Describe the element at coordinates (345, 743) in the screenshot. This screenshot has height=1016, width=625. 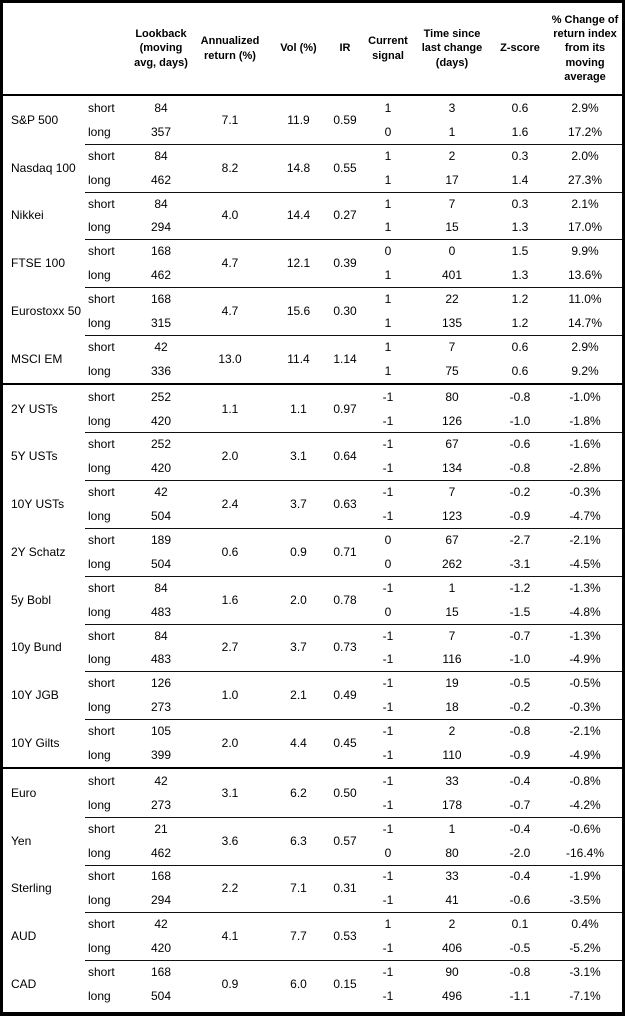
I see `information-ratio: 0.45` at that location.